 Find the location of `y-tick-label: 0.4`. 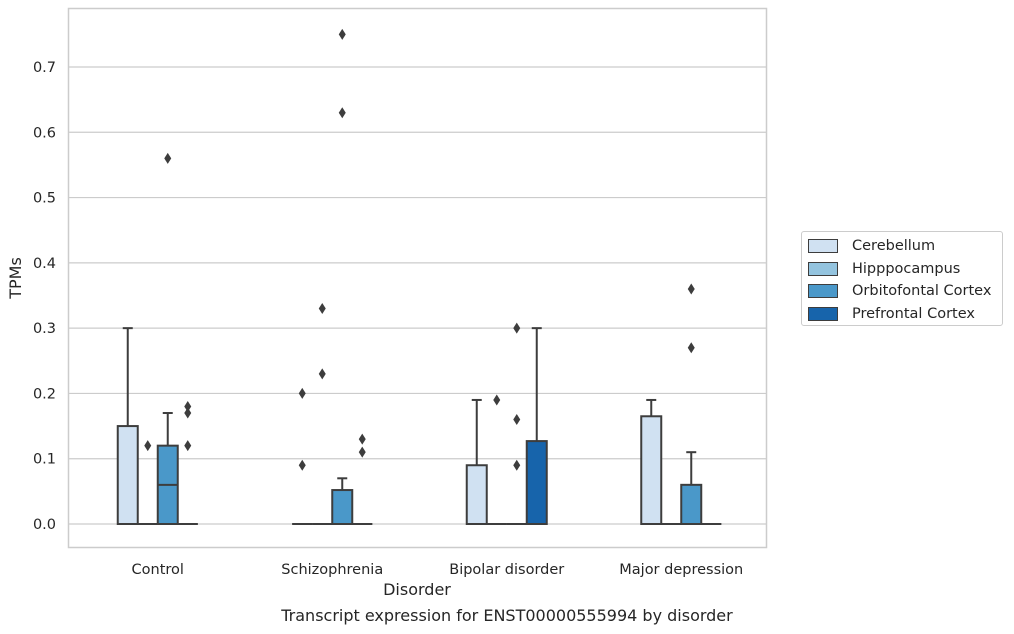

y-tick-label: 0.4 is located at coordinates (44, 264).